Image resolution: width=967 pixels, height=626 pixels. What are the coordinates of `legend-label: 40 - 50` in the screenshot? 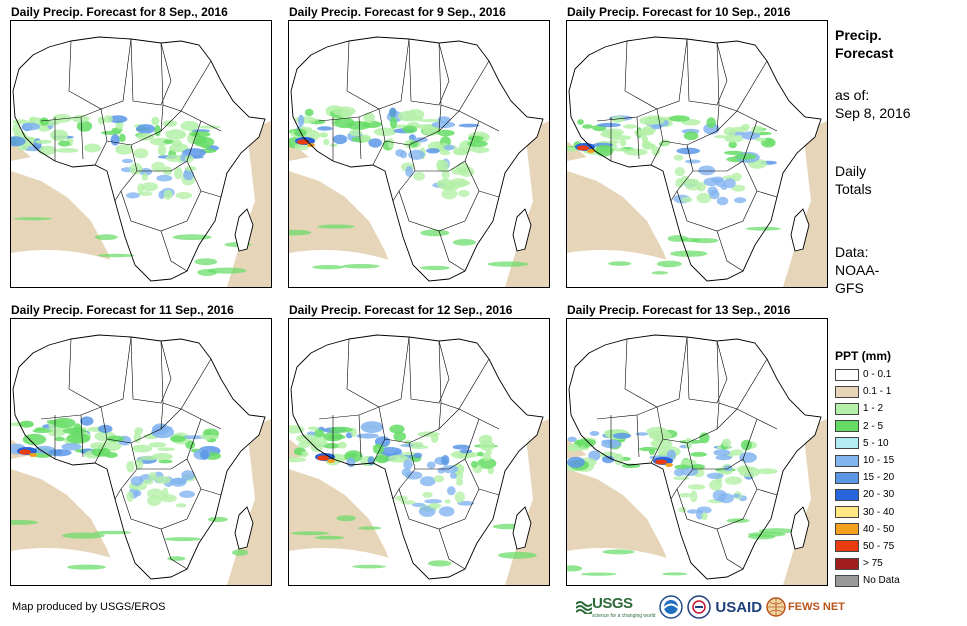 It's located at (879, 529).